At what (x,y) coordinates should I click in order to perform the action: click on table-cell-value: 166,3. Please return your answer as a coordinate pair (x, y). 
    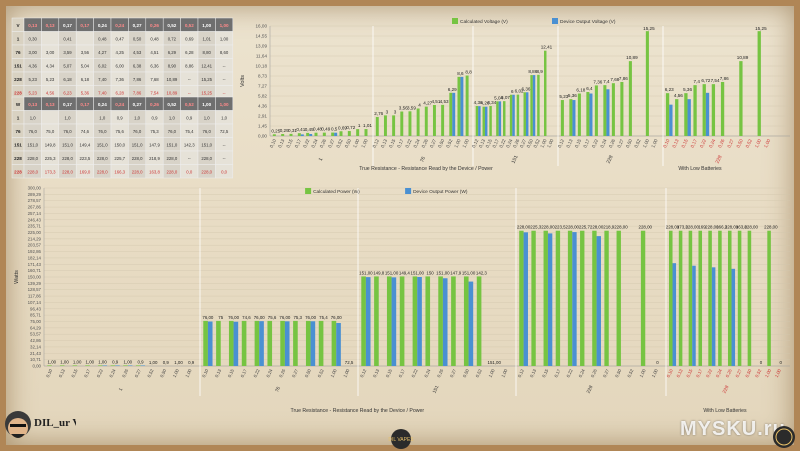
    Looking at the image, I should click on (119, 172).